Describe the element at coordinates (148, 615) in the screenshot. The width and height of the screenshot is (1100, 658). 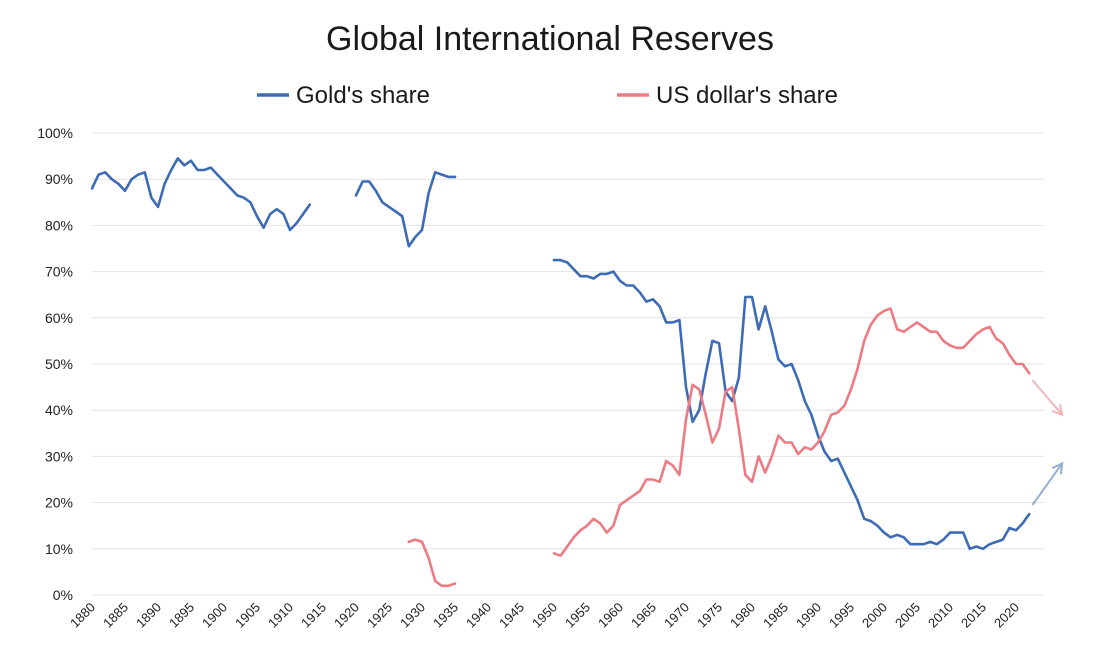
I see `x-tick-label: 1890` at that location.